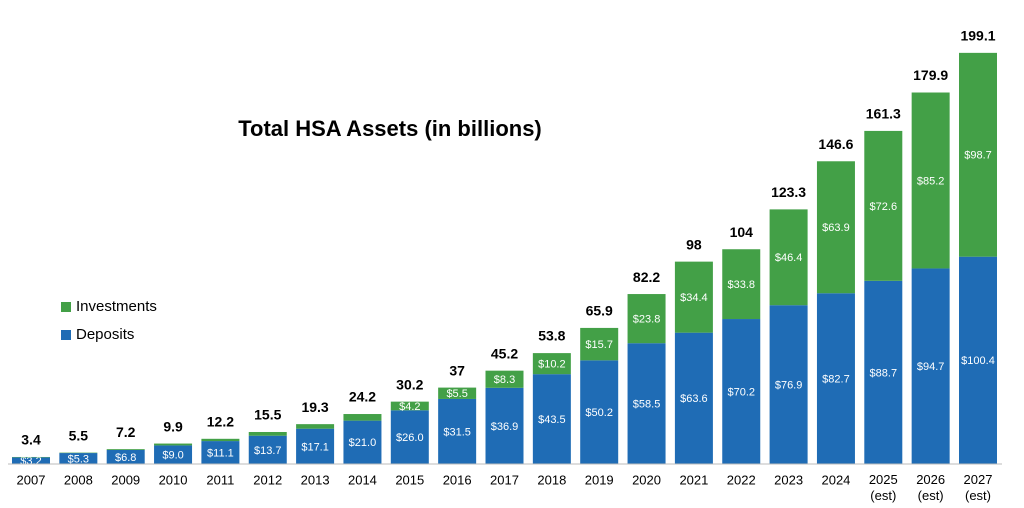  I want to click on value-label: $5.3, so click(78, 459).